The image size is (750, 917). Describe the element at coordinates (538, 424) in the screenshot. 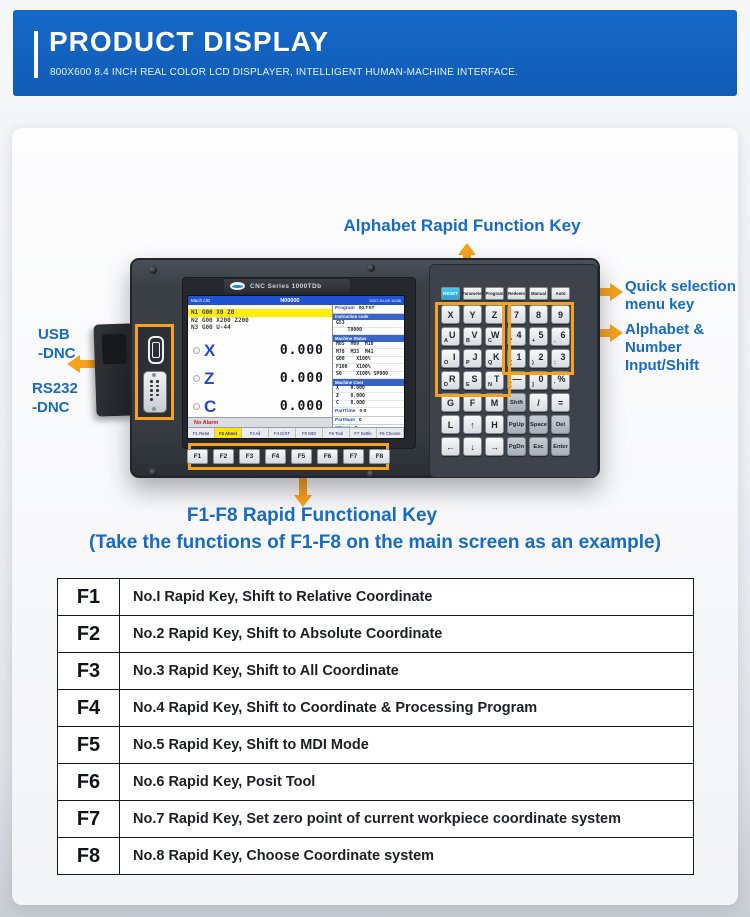

I see `key-space: Space` at that location.